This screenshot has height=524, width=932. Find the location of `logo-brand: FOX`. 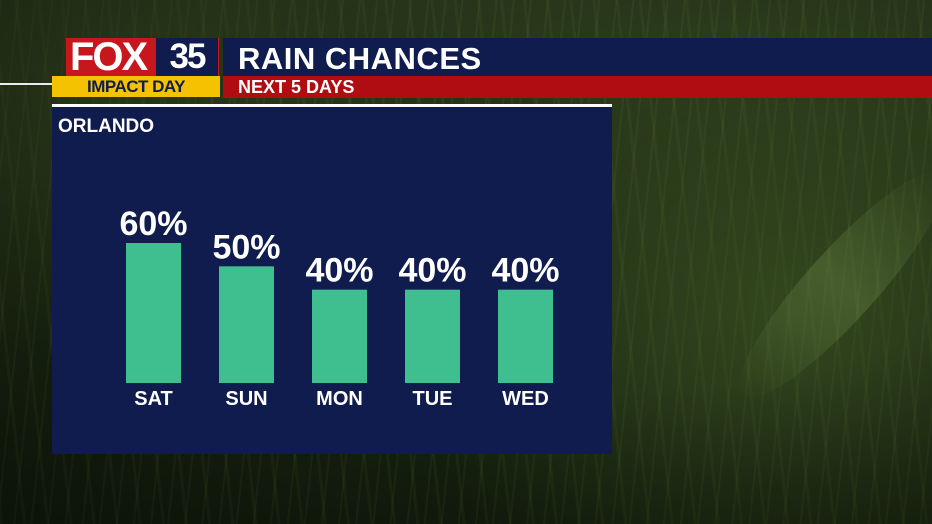

logo-brand: FOX is located at coordinates (109, 57).